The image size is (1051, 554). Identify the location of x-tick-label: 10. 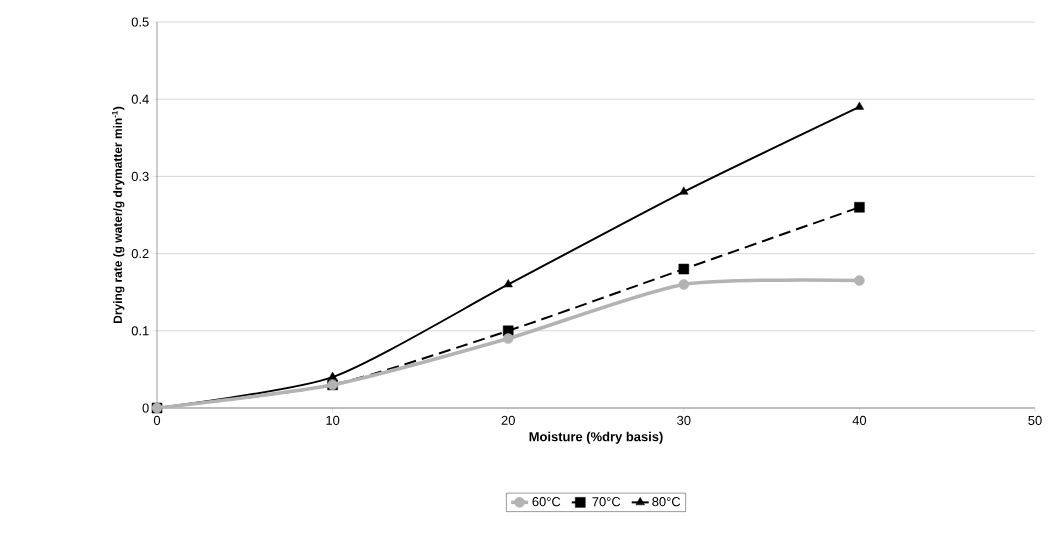
(333, 420).